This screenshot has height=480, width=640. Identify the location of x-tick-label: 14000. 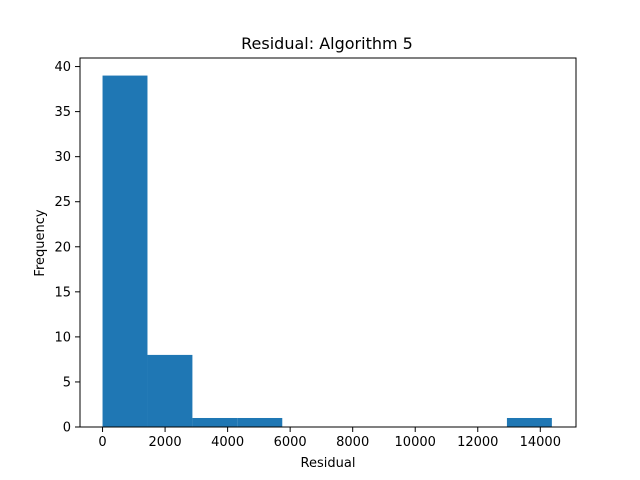
(540, 442).